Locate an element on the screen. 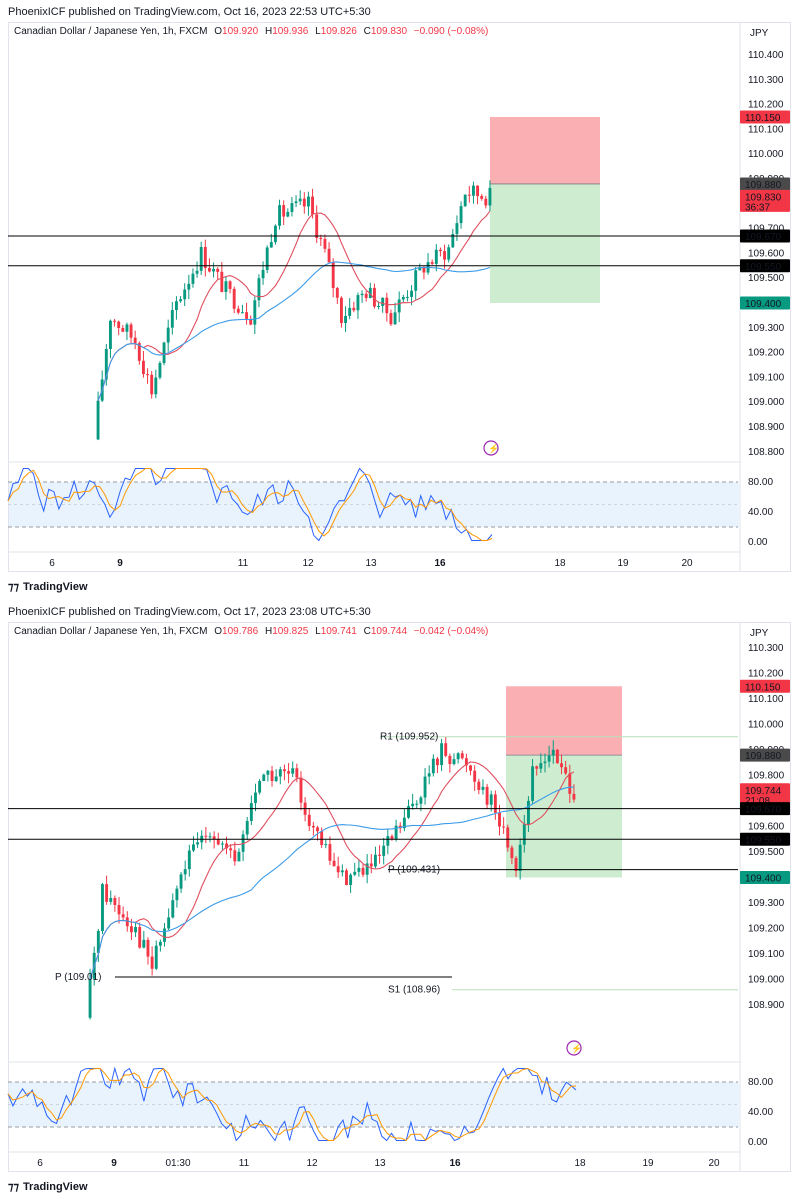 The height and width of the screenshot is (1200, 799). legend-high: 109.936 is located at coordinates (290, 31).